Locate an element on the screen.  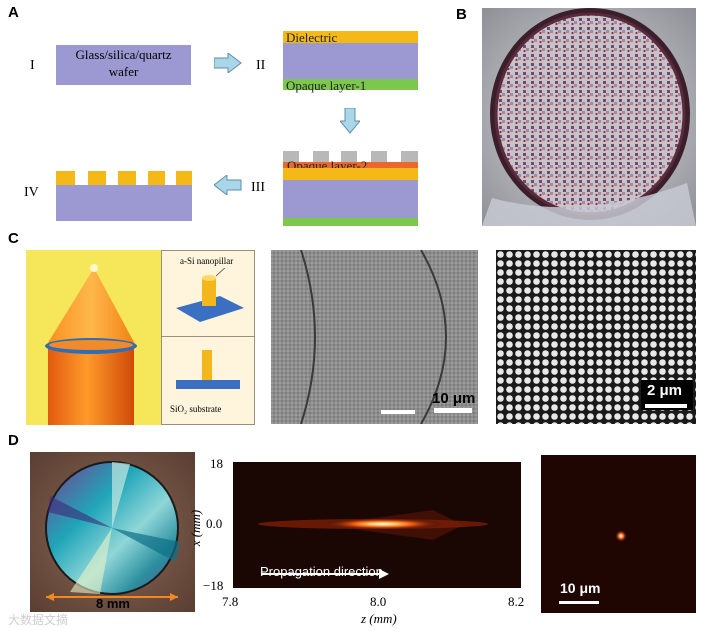
opaque-layer-1-step3 is located at coordinates (350, 222).